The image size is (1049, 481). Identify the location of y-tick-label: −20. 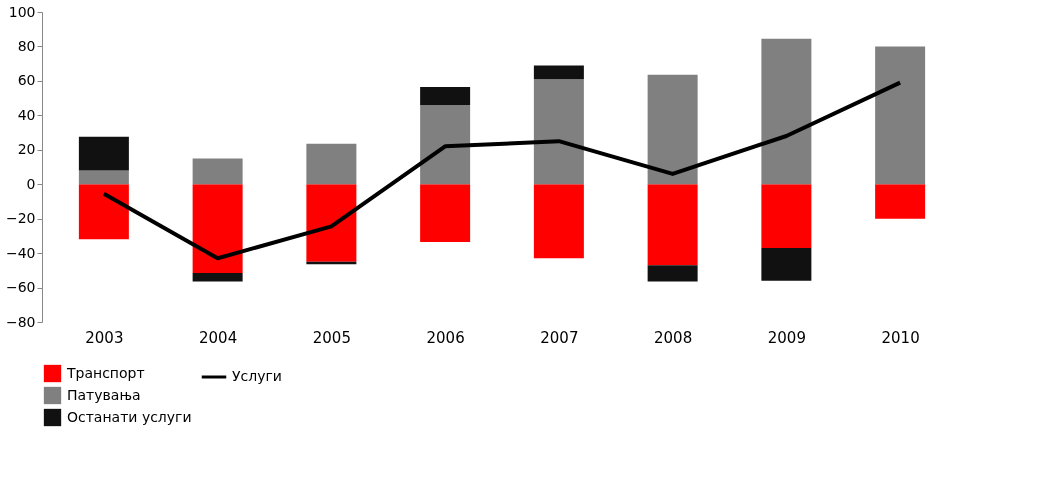
(20, 218).